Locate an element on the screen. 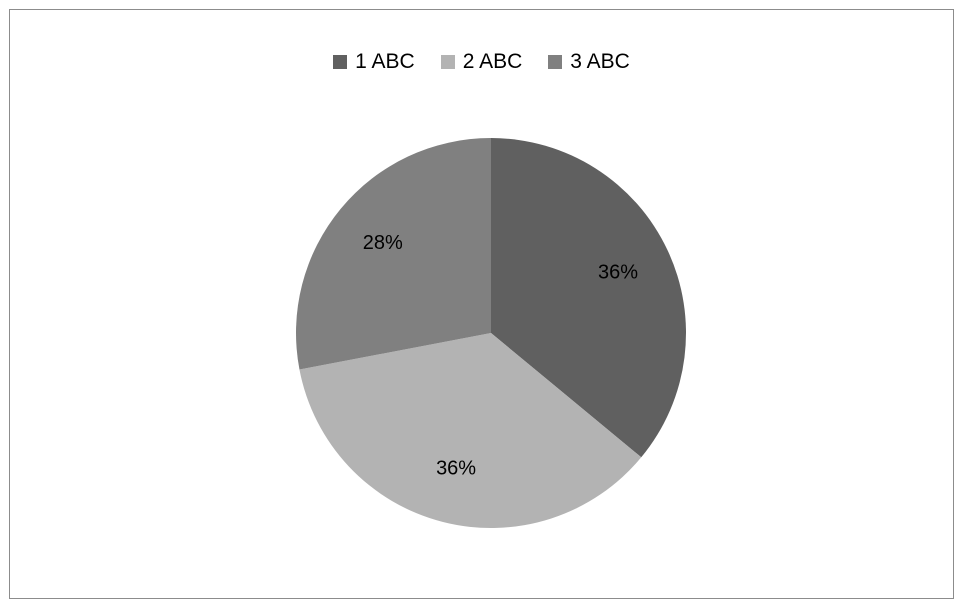  legend: 1 ABC 2 ABC 3 ABC is located at coordinates (481, 62).